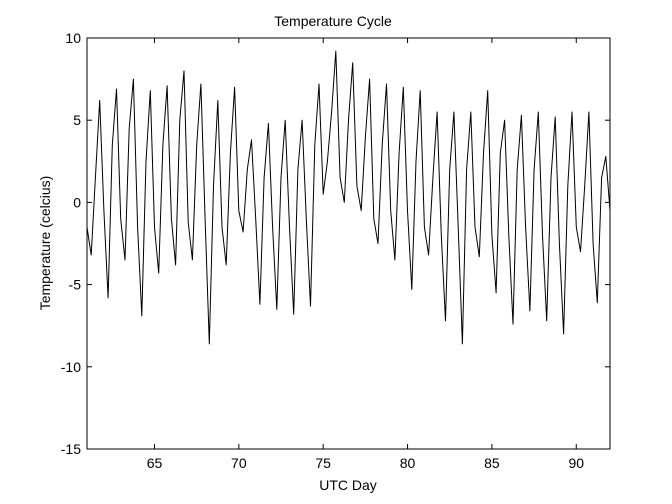  What do you see at coordinates (323, 463) in the screenshot?
I see `x-tick-label: 75` at bounding box center [323, 463].